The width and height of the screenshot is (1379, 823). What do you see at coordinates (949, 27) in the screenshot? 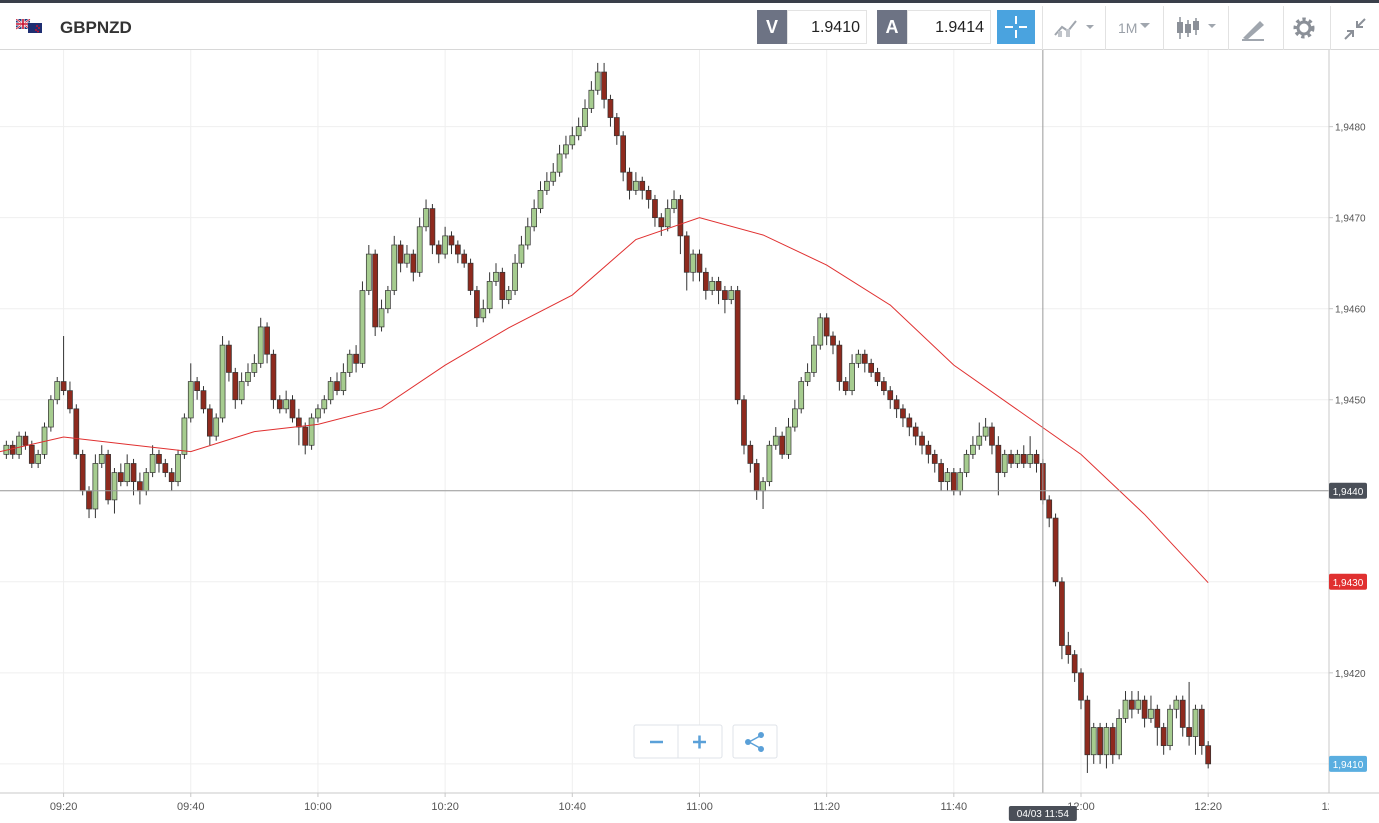
I see `ask-price: 1.9414` at bounding box center [949, 27].